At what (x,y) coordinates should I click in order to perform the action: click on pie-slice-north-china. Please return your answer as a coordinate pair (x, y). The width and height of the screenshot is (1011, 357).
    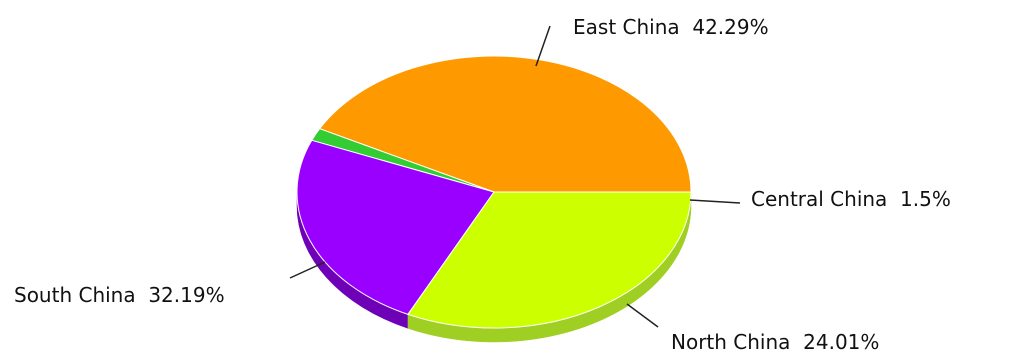
    Looking at the image, I should click on (395, 227).